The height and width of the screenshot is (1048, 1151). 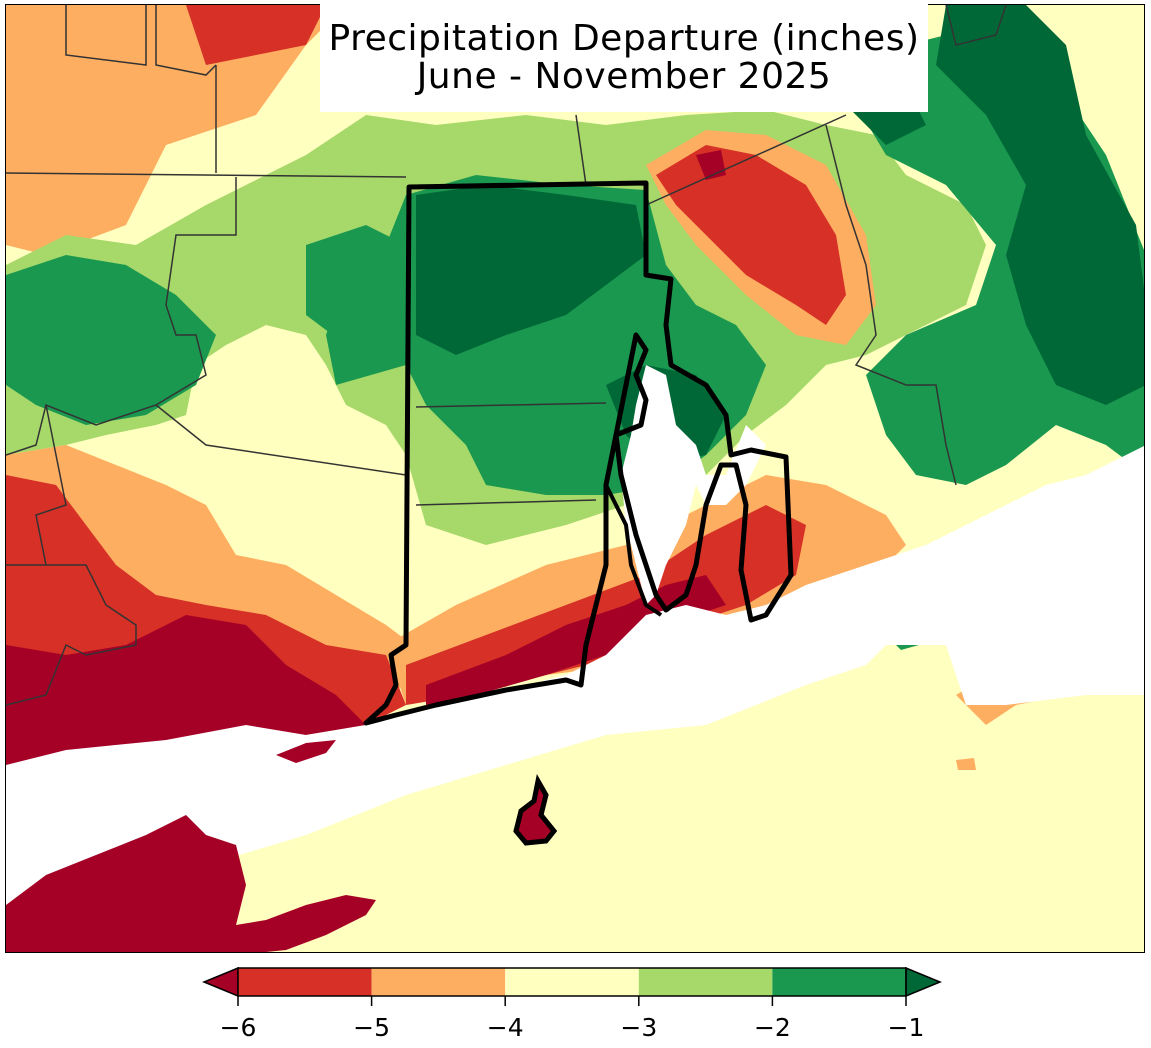 What do you see at coordinates (505, 1027) in the screenshot?
I see `colorbar-tick-label: −4` at bounding box center [505, 1027].